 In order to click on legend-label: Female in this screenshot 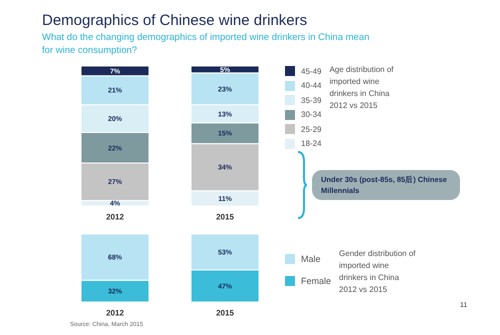, I will do `click(316, 281)`.